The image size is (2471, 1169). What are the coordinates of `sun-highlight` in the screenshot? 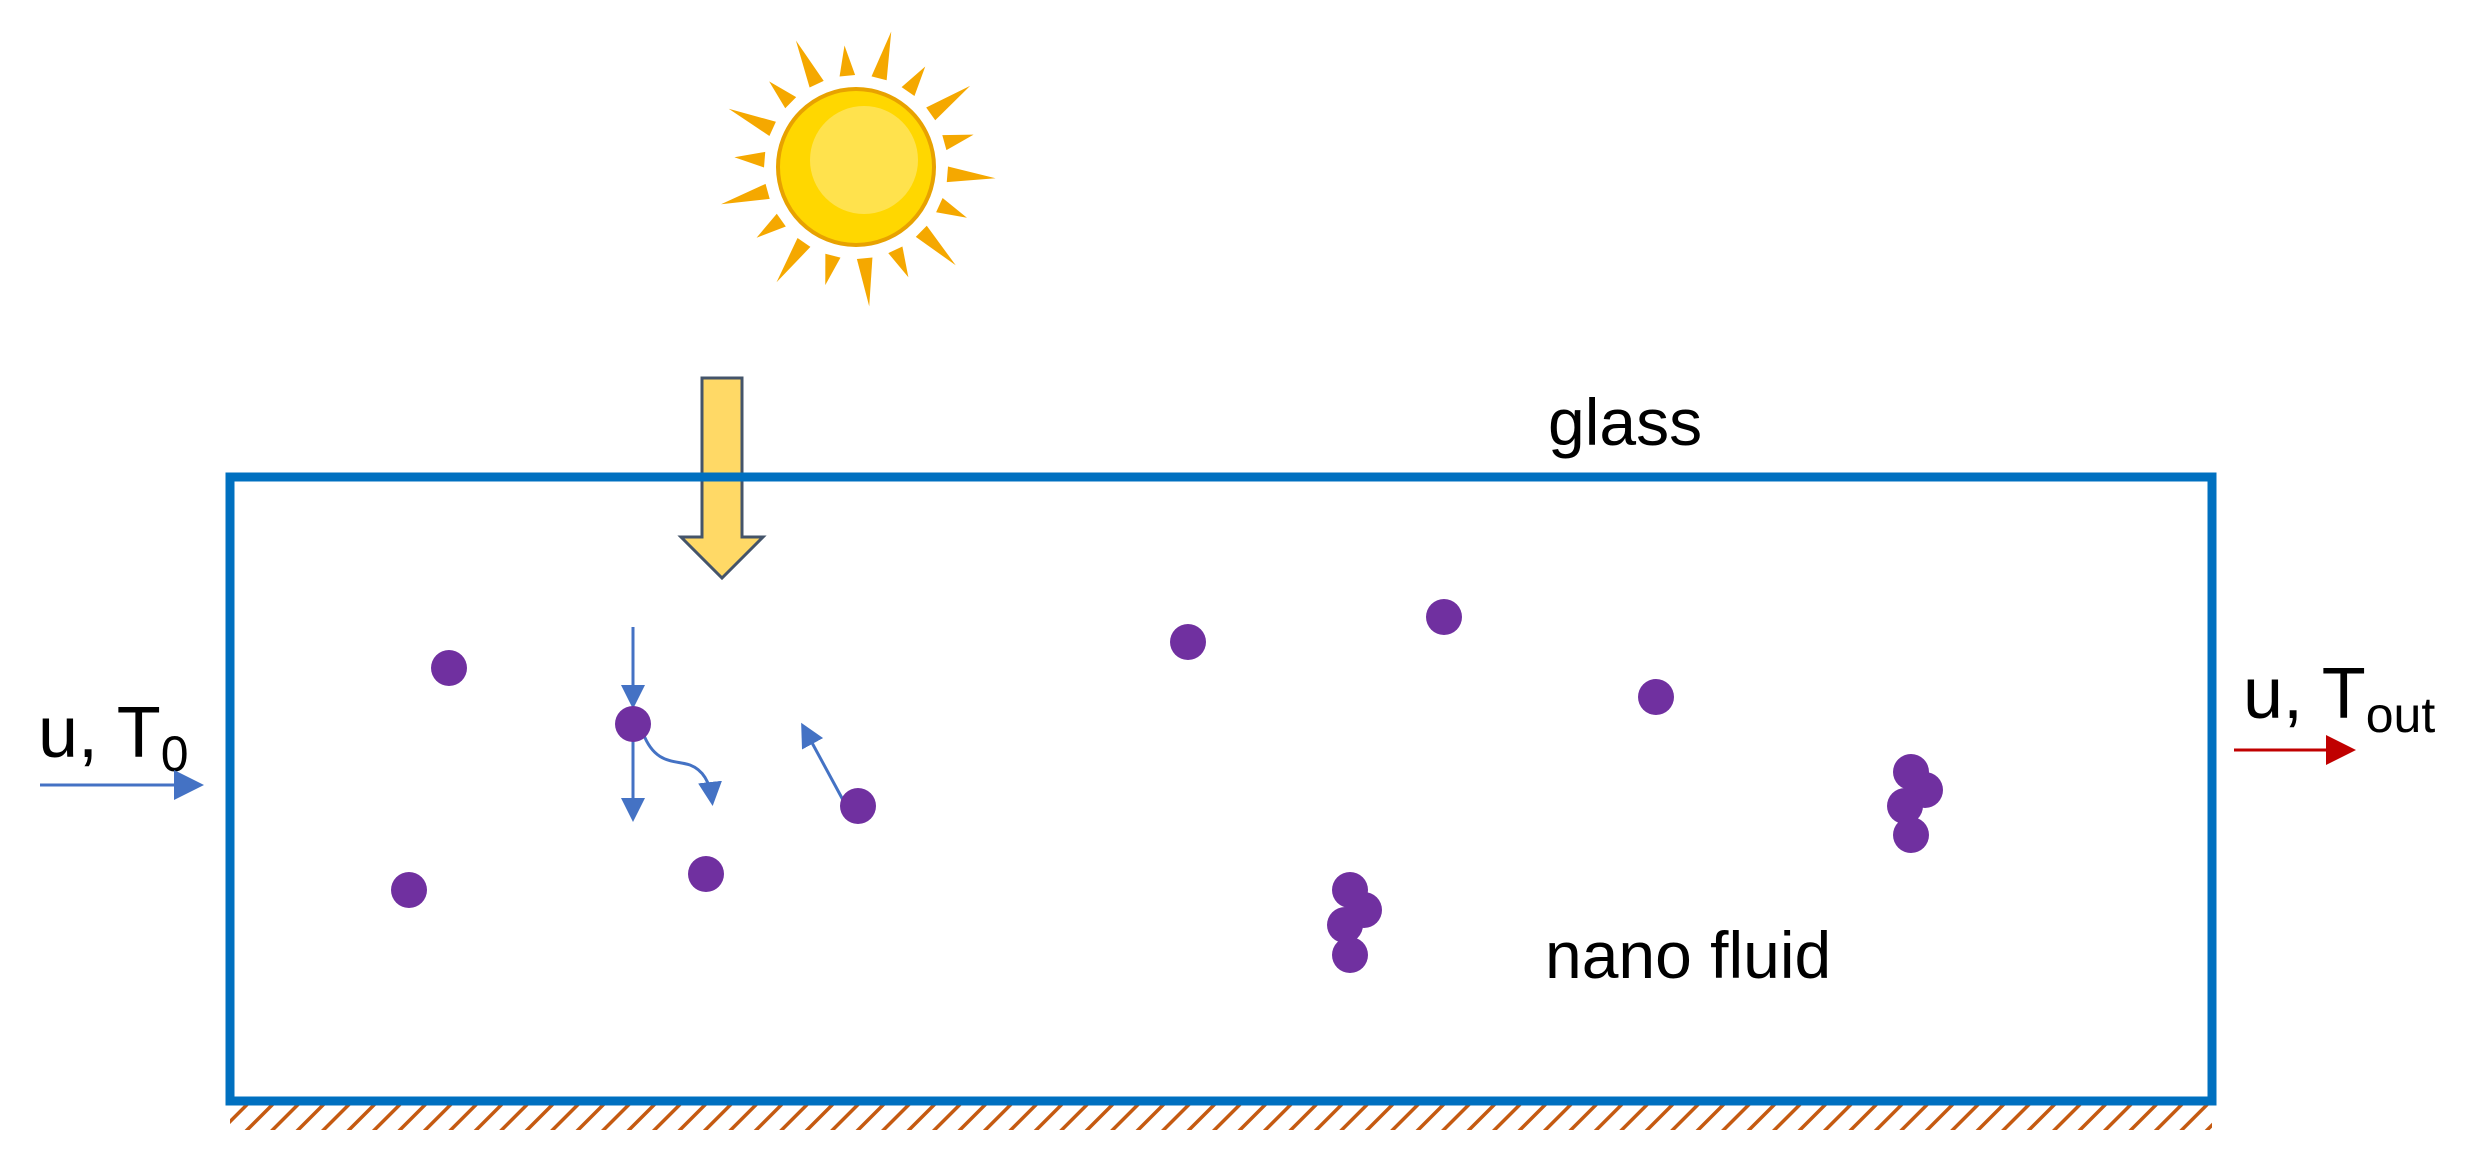 It's located at (864, 160).